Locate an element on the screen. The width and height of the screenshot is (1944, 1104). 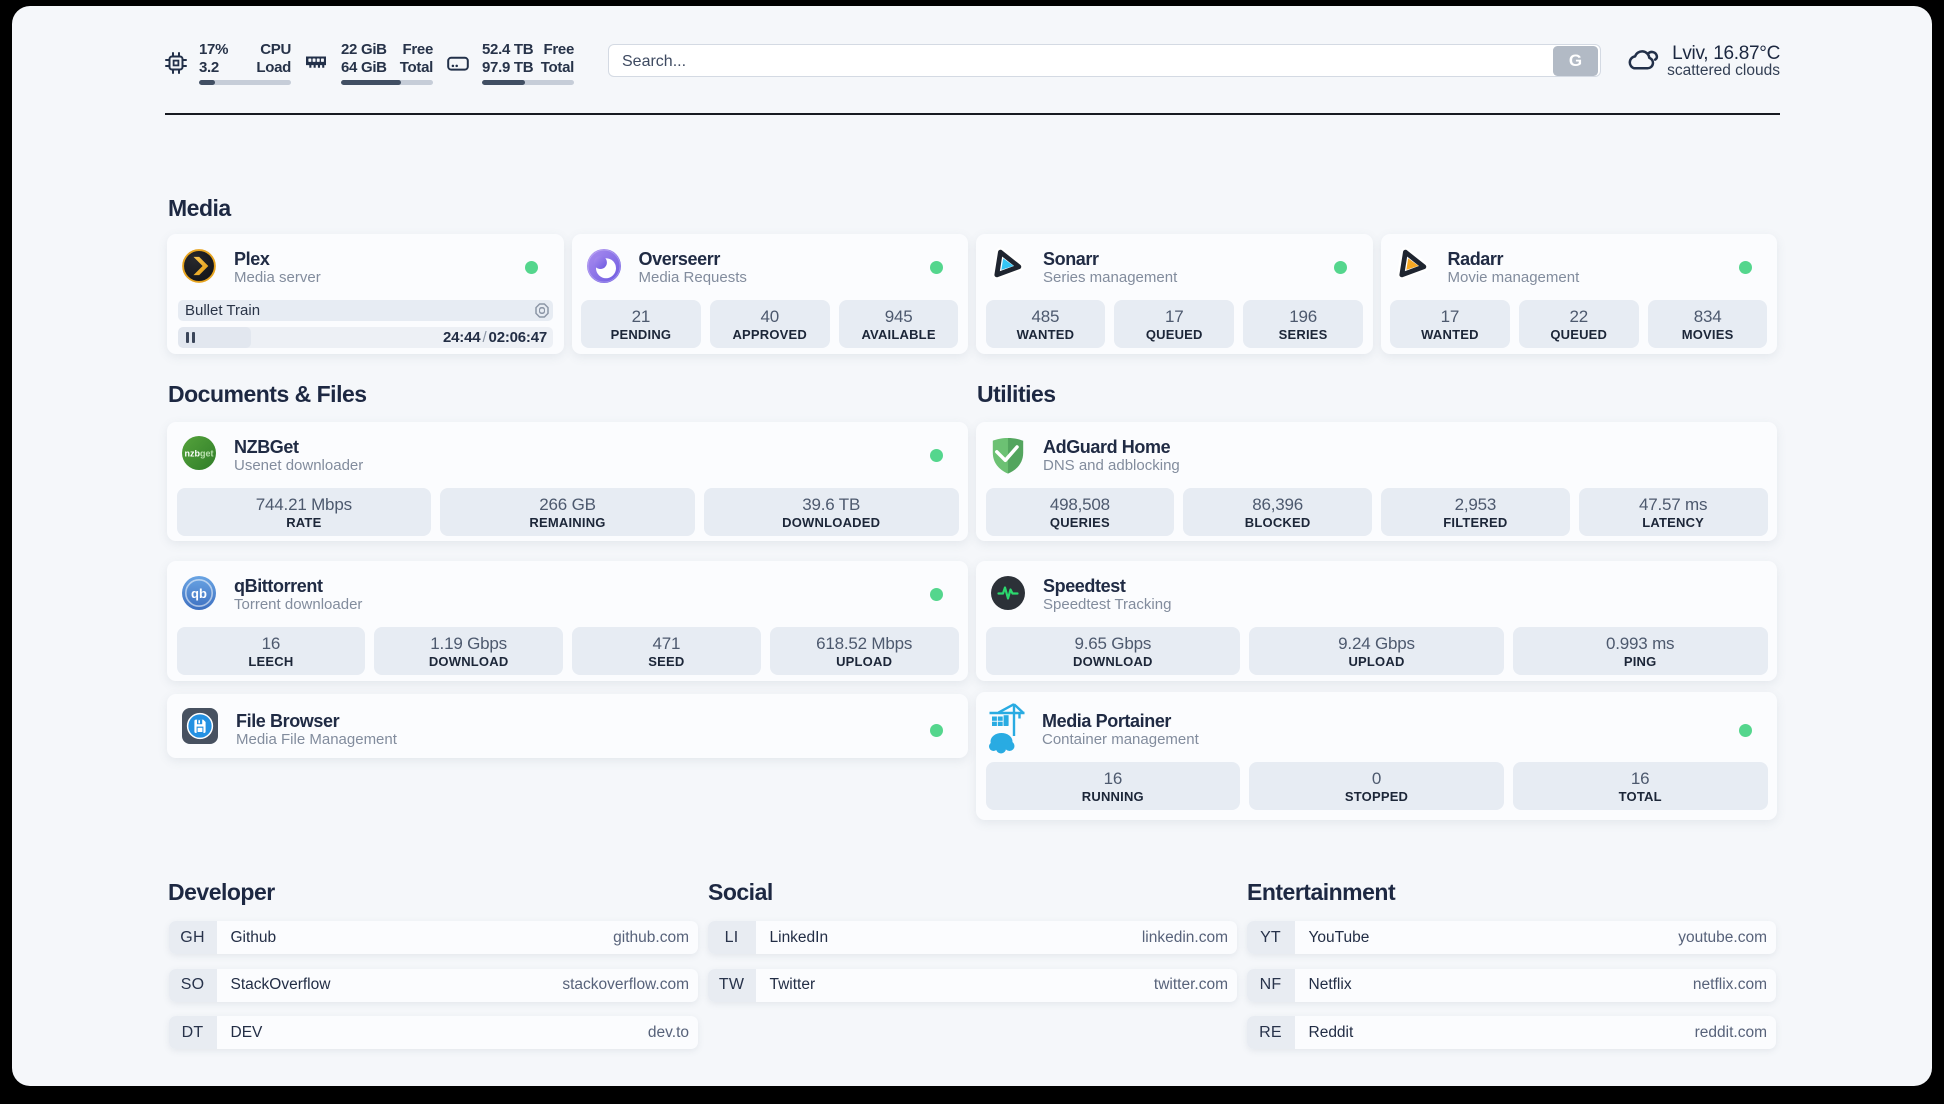
svg-text: nzbget is located at coordinates (199, 454).